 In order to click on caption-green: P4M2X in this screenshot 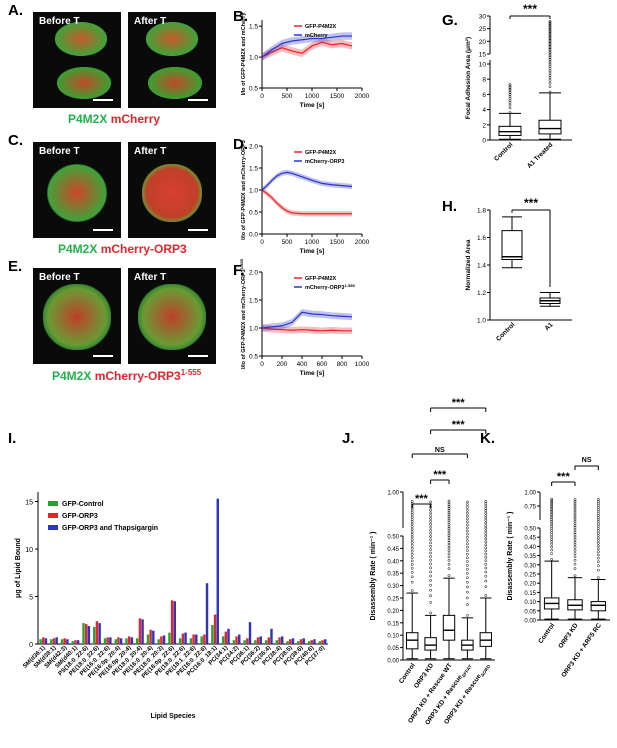, I will do `click(88, 119)`.